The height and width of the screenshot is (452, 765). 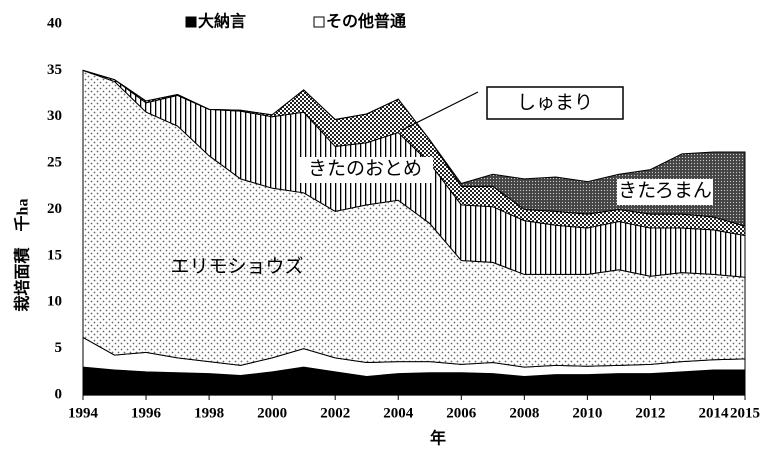 I want to click on x-tick-label: 2012, so click(x=650, y=413).